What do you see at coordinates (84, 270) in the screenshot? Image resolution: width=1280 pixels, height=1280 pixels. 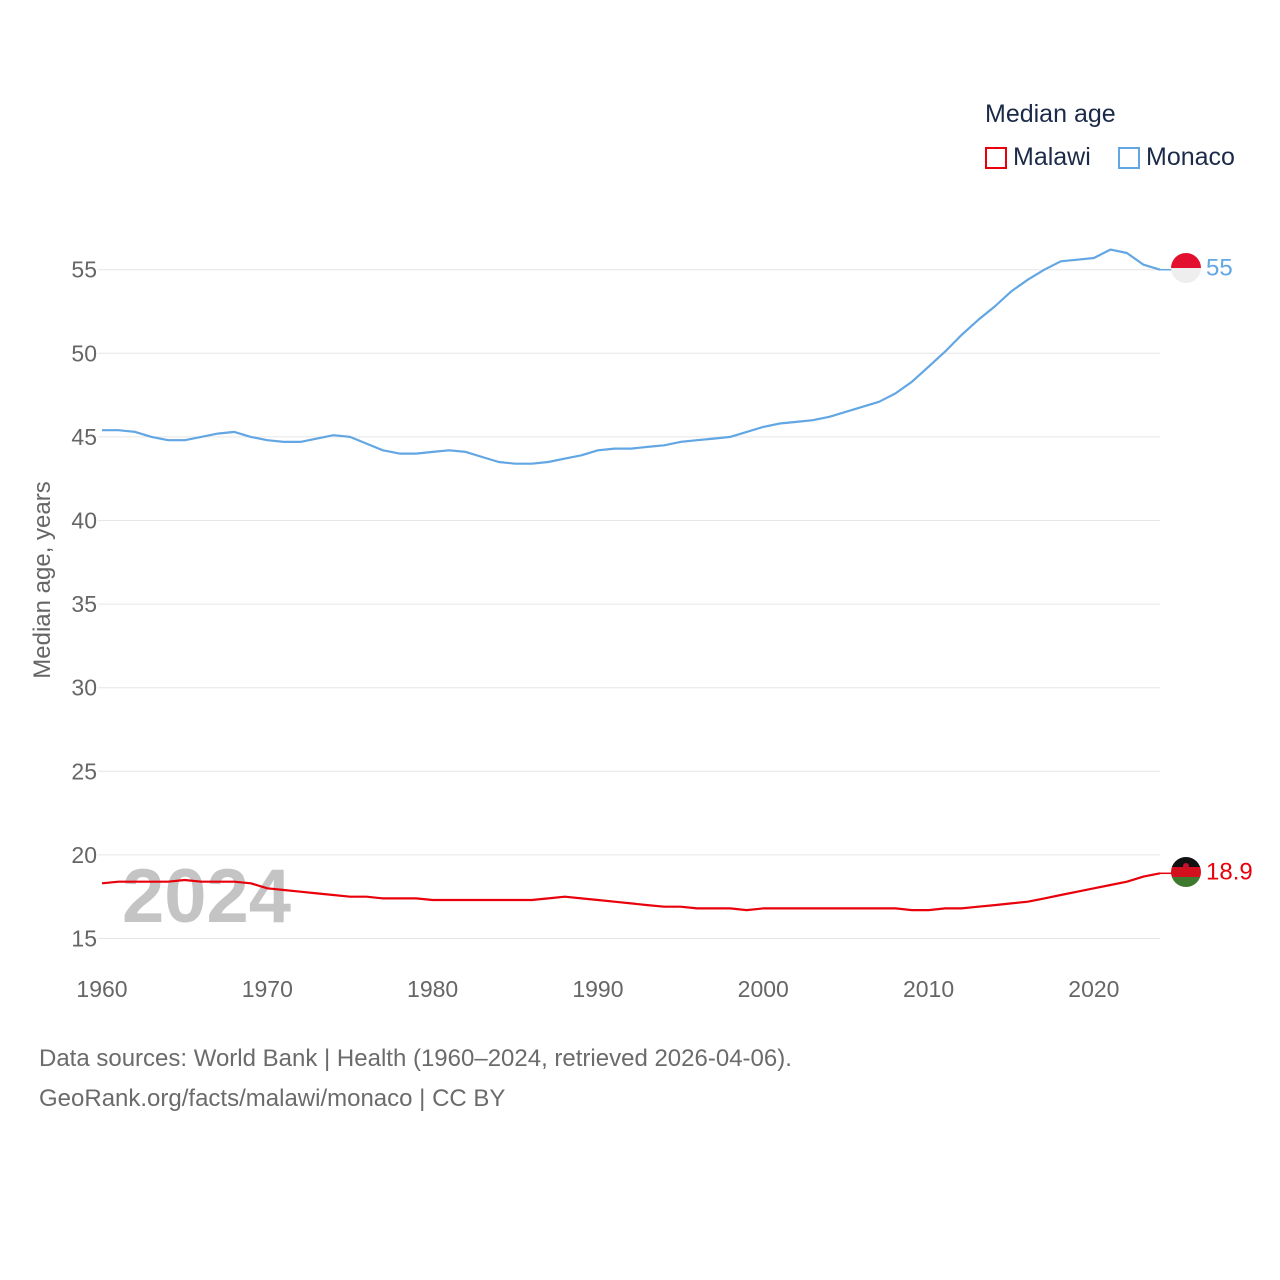 I see `y-tick-label: 55` at bounding box center [84, 270].